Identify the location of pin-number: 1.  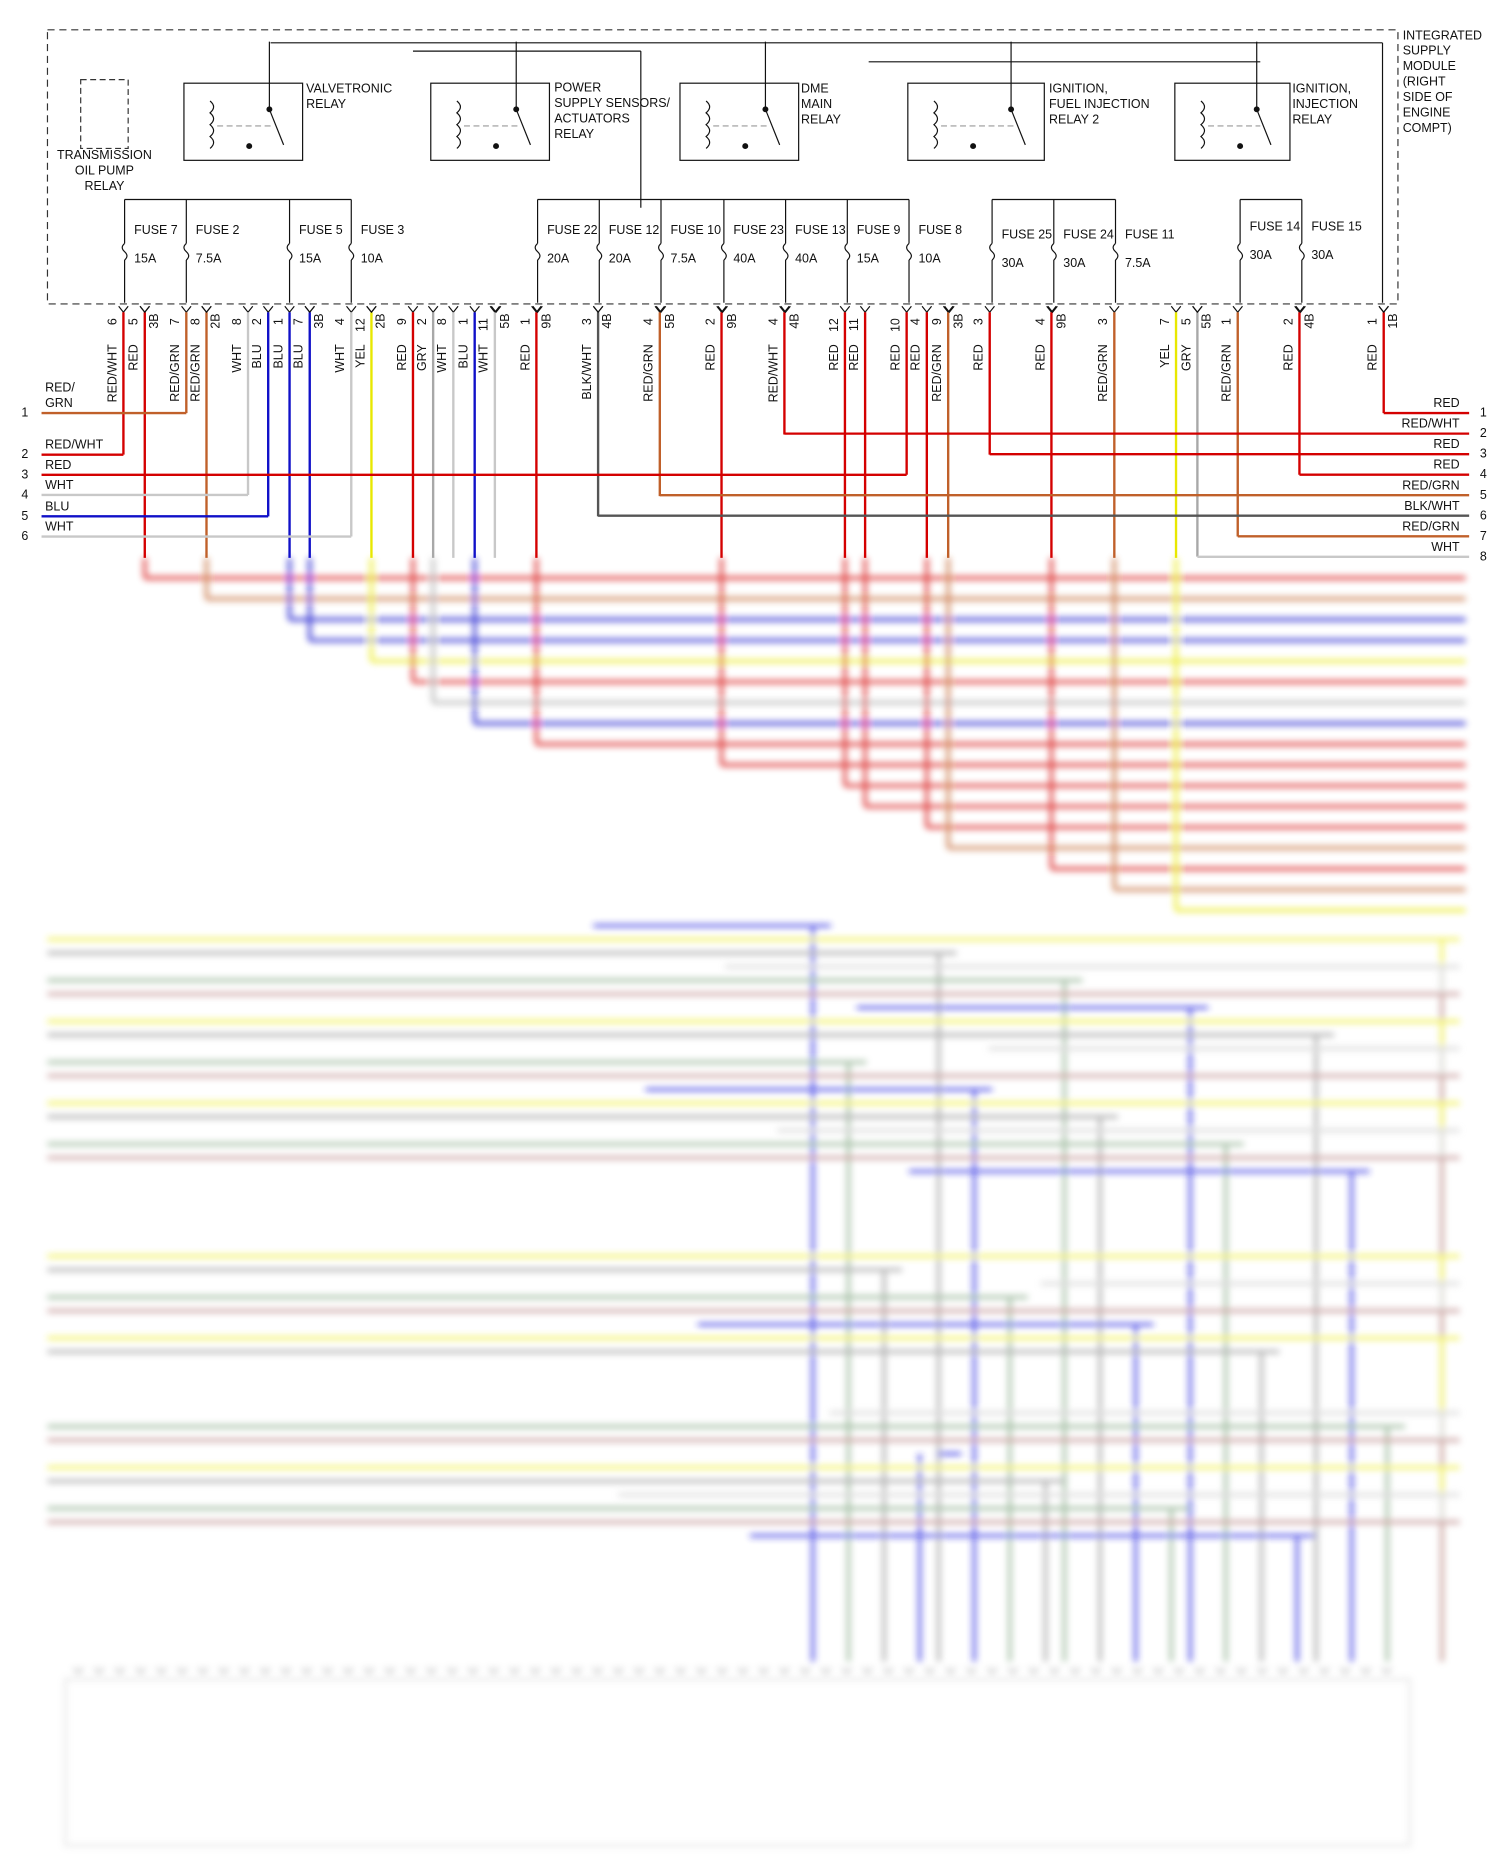
(278, 321).